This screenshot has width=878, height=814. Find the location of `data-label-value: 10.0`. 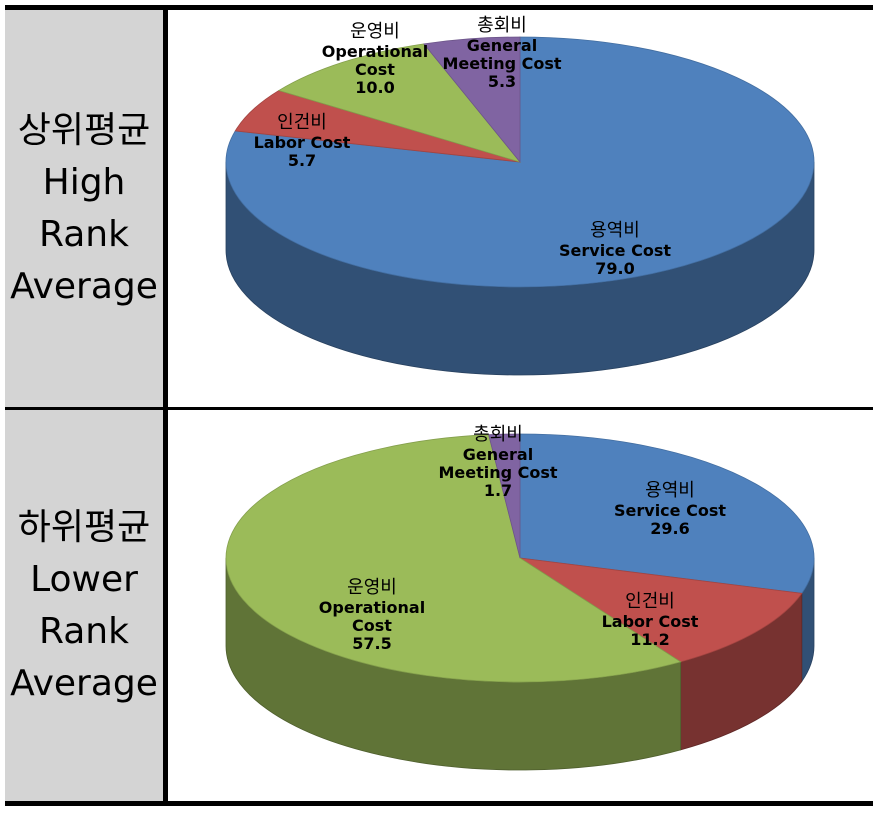

data-label-value: 10.0 is located at coordinates (374, 87).